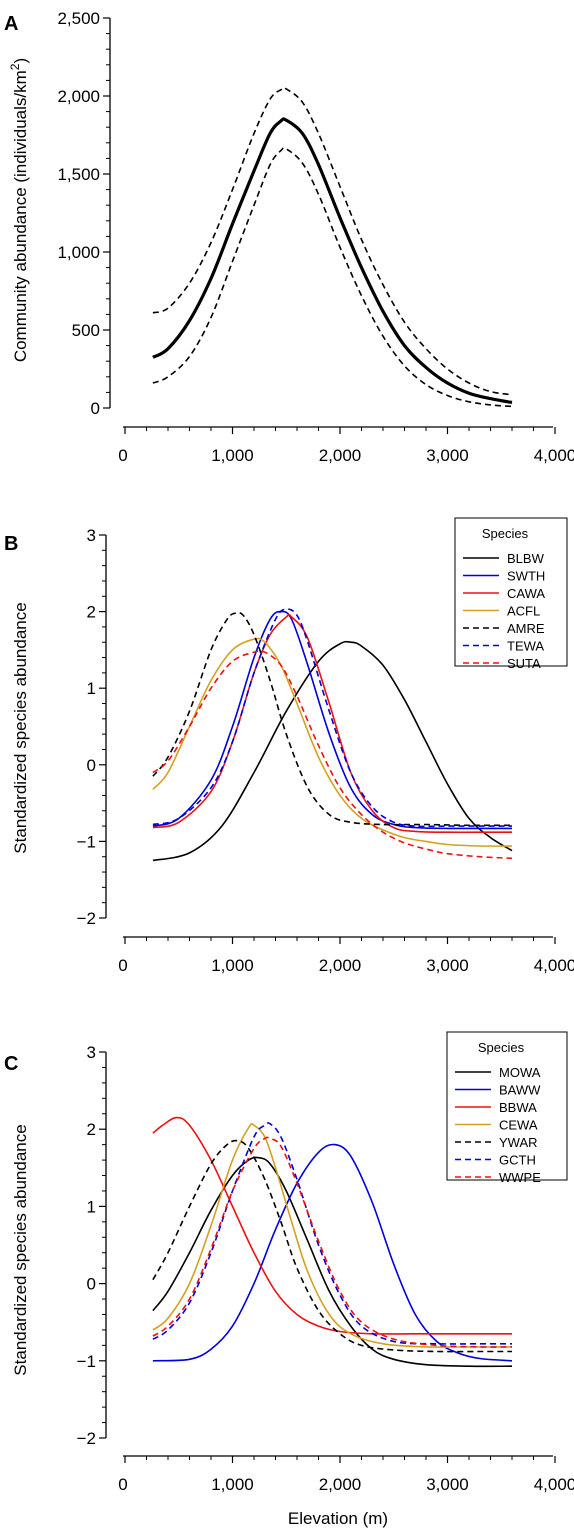  Describe the element at coordinates (332, 1262) in the screenshot. I see `series-line-mowa` at that location.